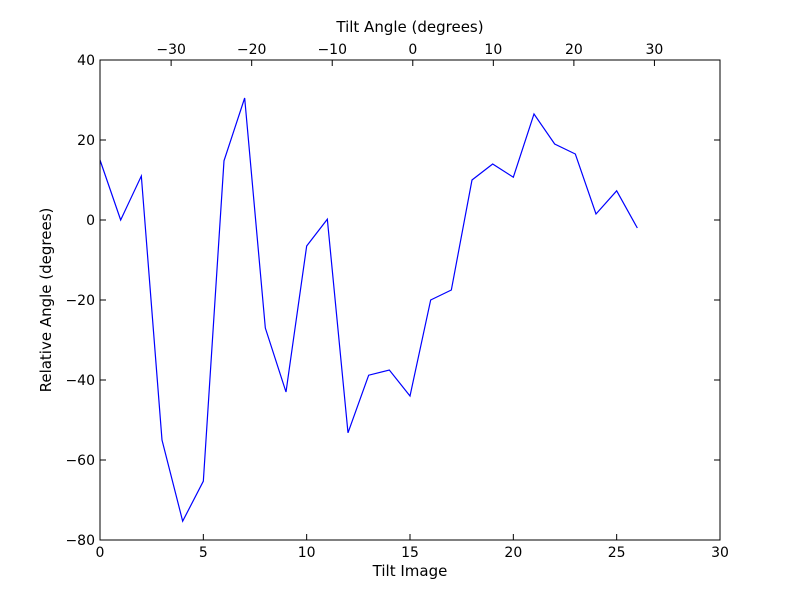 The image size is (800, 600). What do you see at coordinates (100, 553) in the screenshot?
I see `x-tick-label: 0` at bounding box center [100, 553].